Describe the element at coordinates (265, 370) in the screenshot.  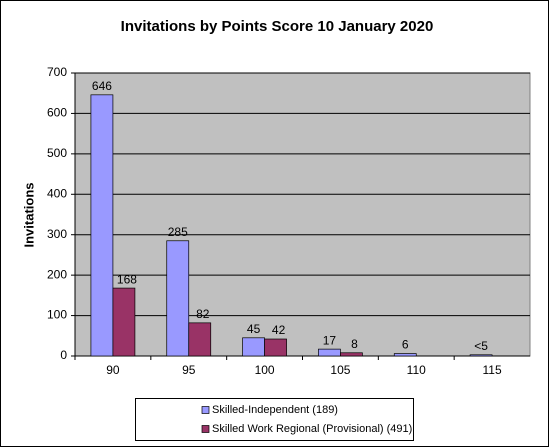
I see `x-tick-label: 100` at that location.